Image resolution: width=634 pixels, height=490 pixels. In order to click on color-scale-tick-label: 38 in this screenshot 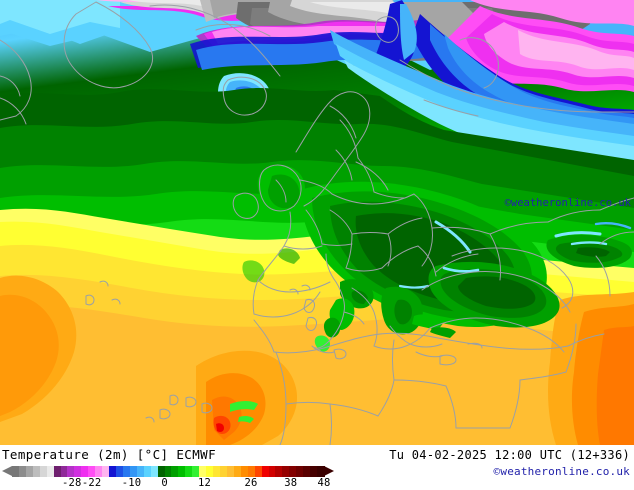, I will do `click(291, 483)`.